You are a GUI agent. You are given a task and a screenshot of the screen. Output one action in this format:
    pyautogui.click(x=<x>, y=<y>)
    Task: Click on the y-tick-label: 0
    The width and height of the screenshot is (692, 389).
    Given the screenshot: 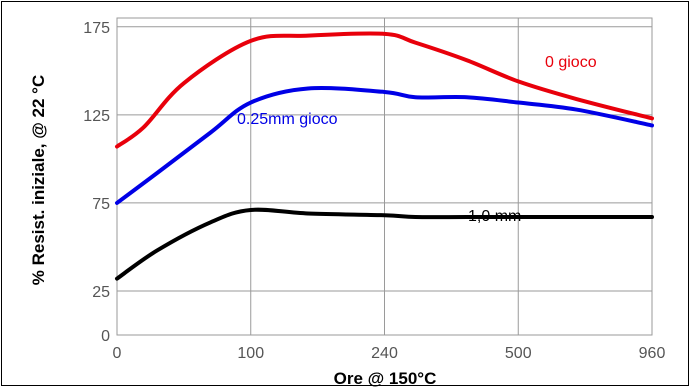 What is the action you would take?
    pyautogui.click(x=105, y=336)
    